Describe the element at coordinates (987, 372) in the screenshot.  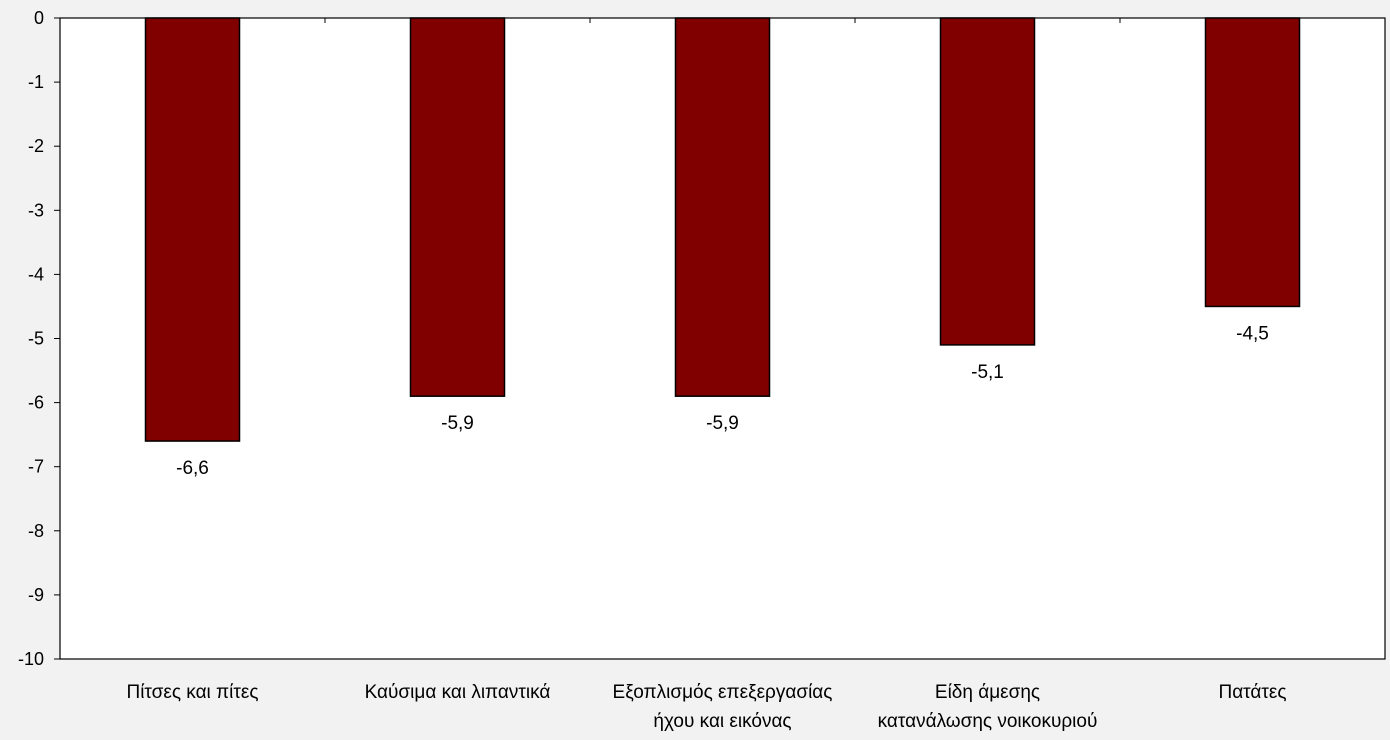
I see `data-label: -5,1` at that location.